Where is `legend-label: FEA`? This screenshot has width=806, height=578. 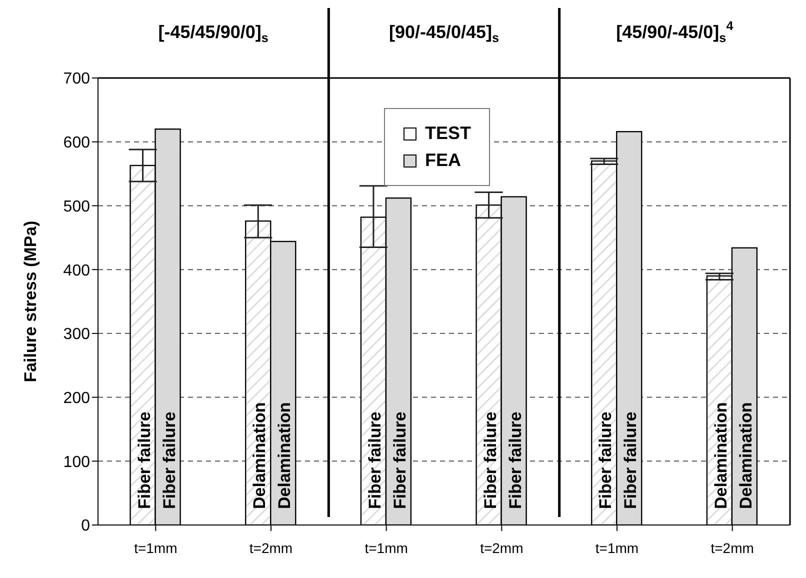 legend-label: FEA is located at coordinates (443, 160).